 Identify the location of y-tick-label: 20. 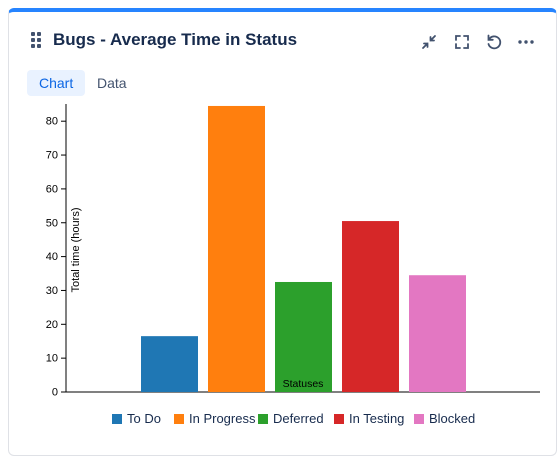
(52, 325).